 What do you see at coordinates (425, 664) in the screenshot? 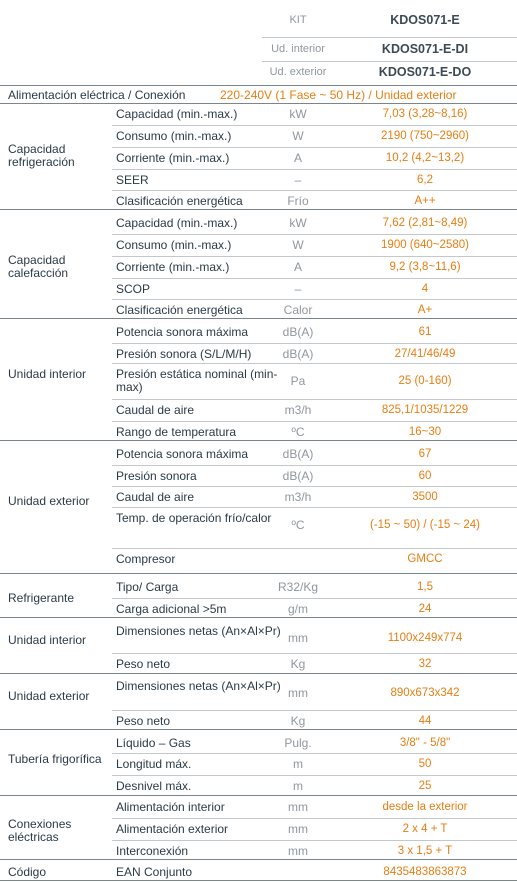
I see `spec-value: 32` at bounding box center [425, 664].